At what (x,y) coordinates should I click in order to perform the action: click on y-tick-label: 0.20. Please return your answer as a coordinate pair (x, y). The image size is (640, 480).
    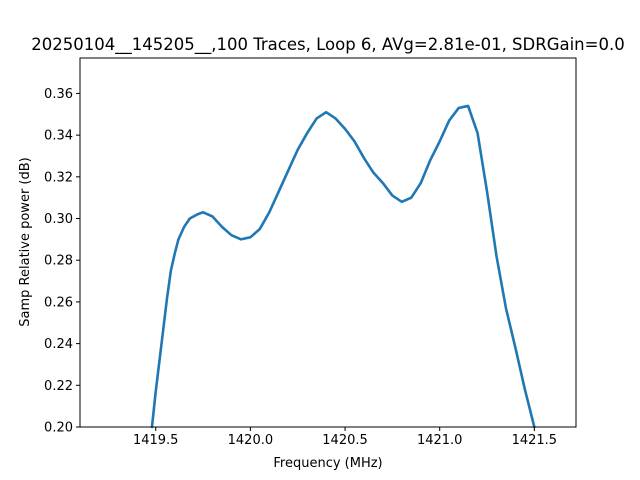
    Looking at the image, I should click on (58, 428).